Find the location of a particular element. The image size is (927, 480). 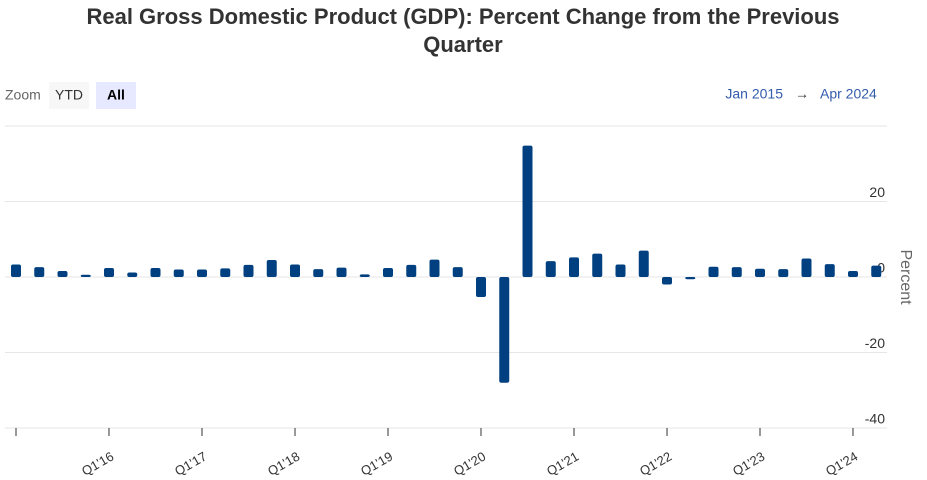

zoom-button-active is located at coordinates (116, 95).